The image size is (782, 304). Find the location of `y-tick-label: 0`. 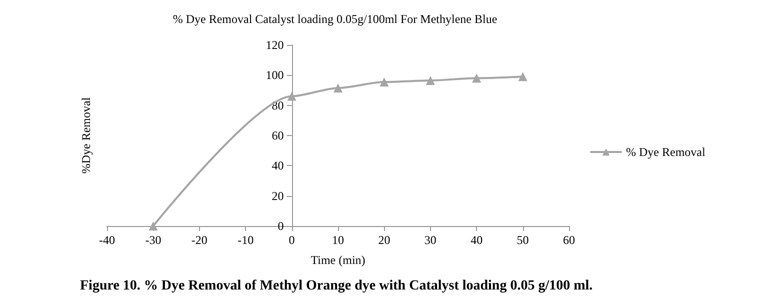

y-tick-label: 0 is located at coordinates (281, 226).